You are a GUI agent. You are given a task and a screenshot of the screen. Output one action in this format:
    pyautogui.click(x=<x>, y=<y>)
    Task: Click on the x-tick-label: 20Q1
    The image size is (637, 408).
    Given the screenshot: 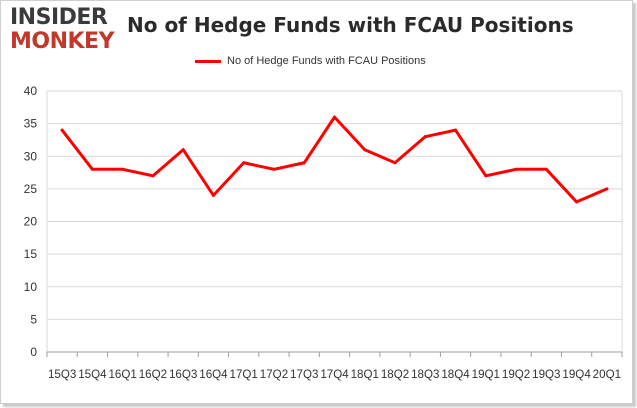 What is the action you would take?
    pyautogui.click(x=607, y=374)
    